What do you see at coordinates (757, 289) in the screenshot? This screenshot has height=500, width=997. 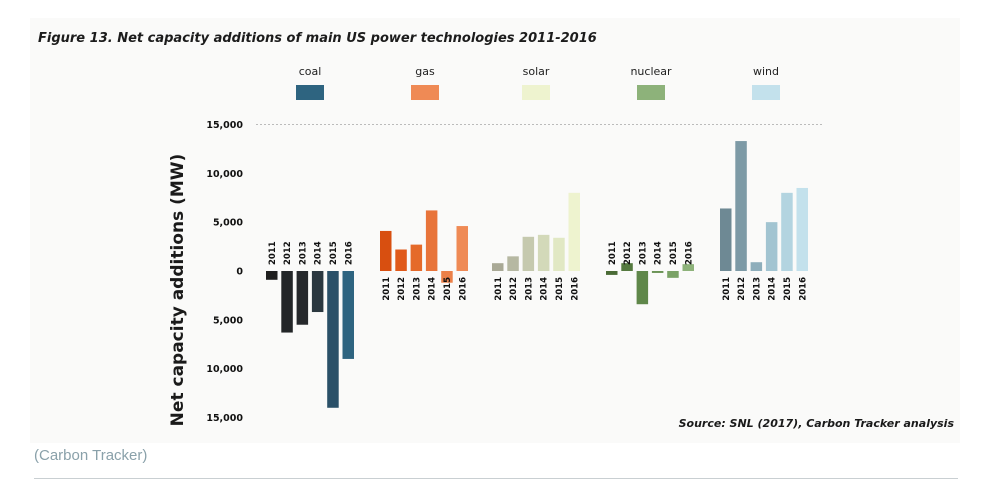 I see `year-label-wind-2013: 2013` at bounding box center [757, 289].